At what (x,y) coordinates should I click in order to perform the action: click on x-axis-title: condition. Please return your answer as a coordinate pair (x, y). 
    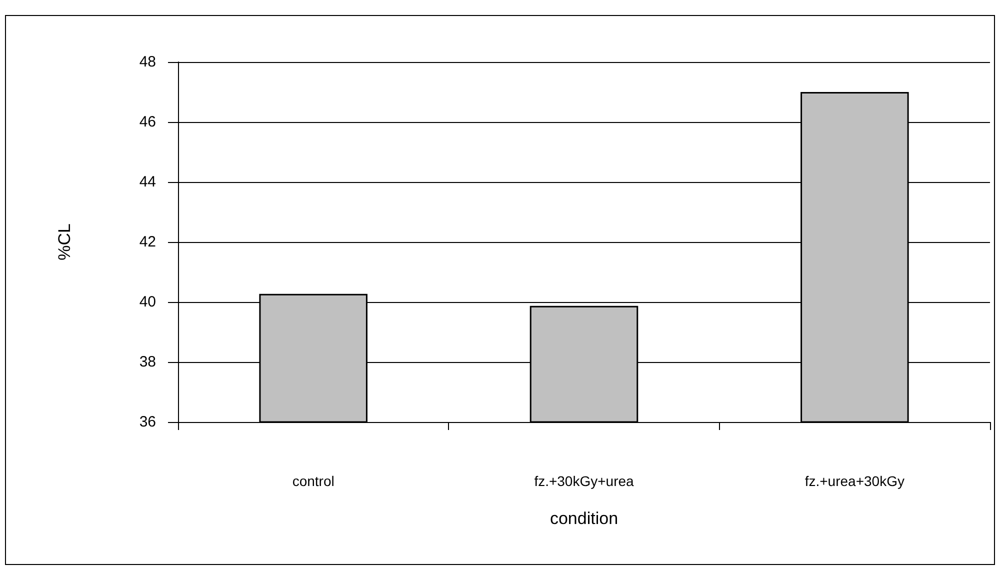
    Looking at the image, I should click on (584, 518).